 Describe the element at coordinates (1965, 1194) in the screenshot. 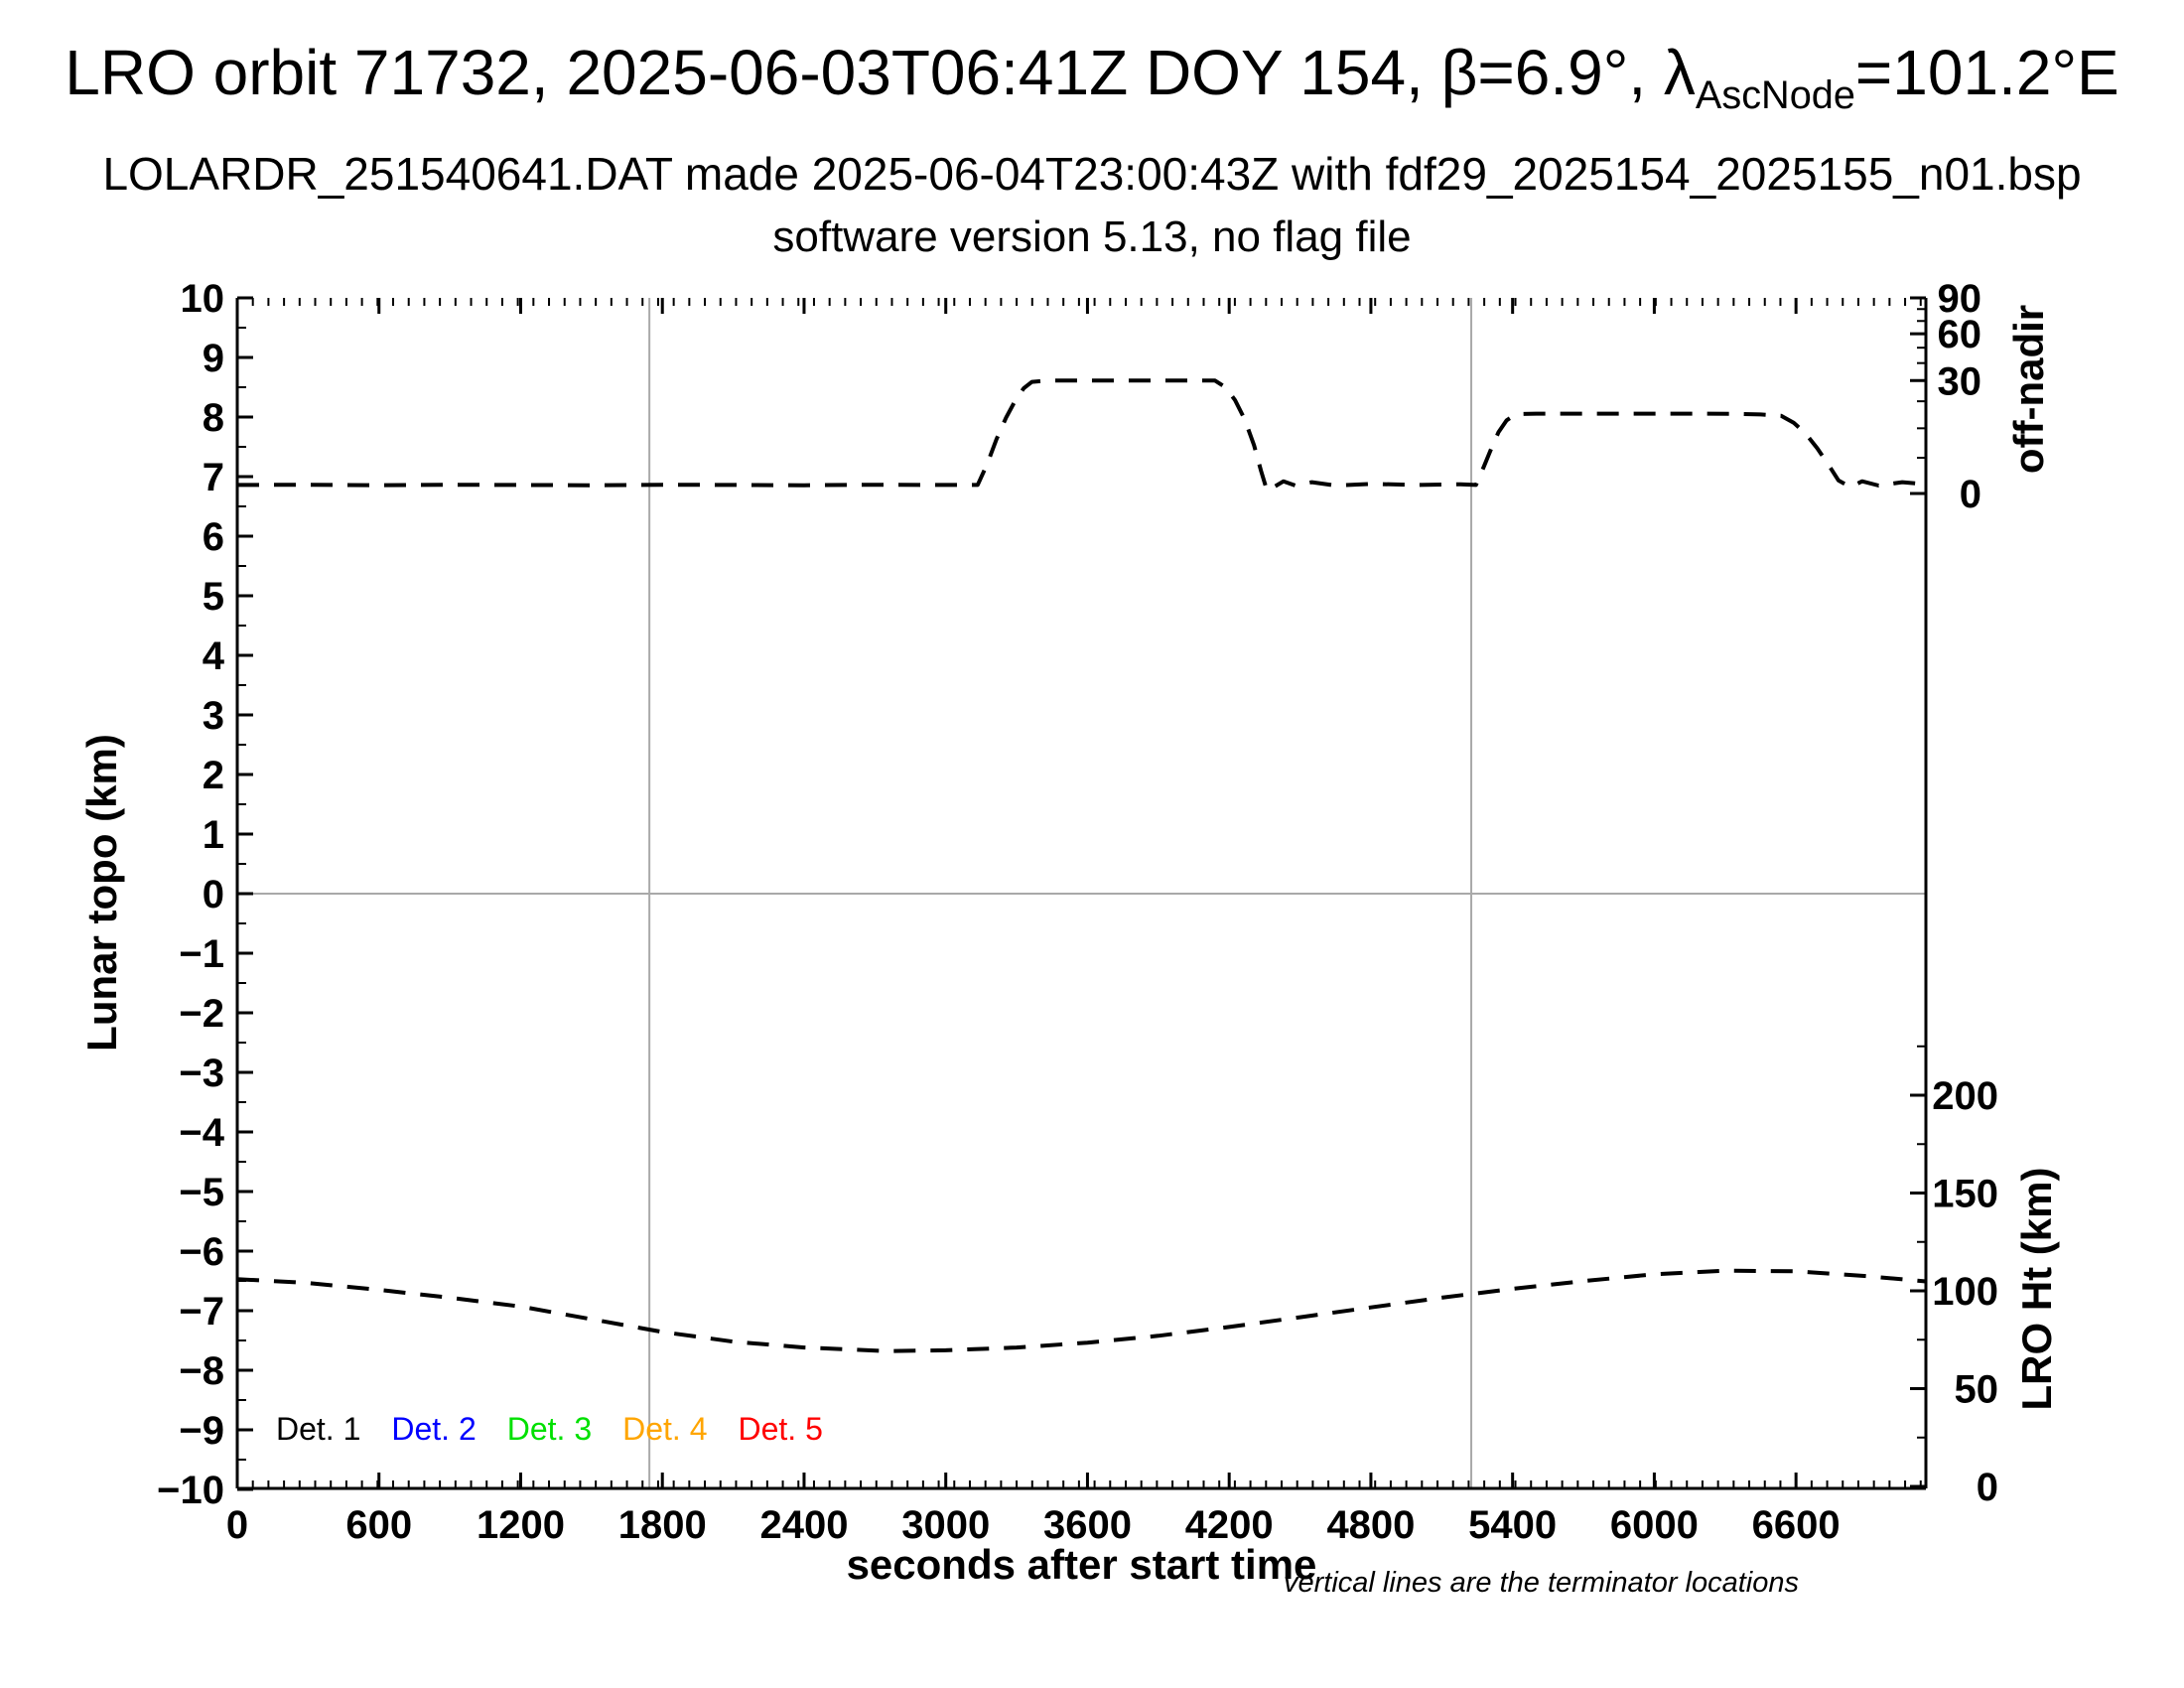

I see `lro-ht-tick-label: 150` at that location.